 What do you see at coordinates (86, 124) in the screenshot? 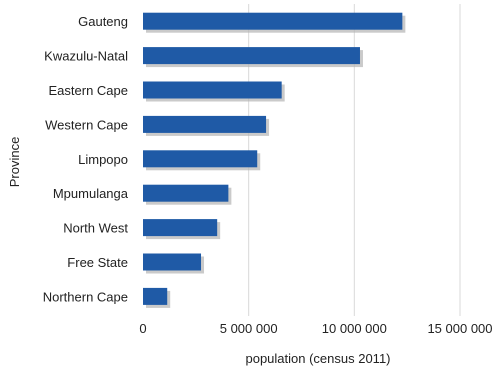
I see `category-label: Western Cape` at bounding box center [86, 124].